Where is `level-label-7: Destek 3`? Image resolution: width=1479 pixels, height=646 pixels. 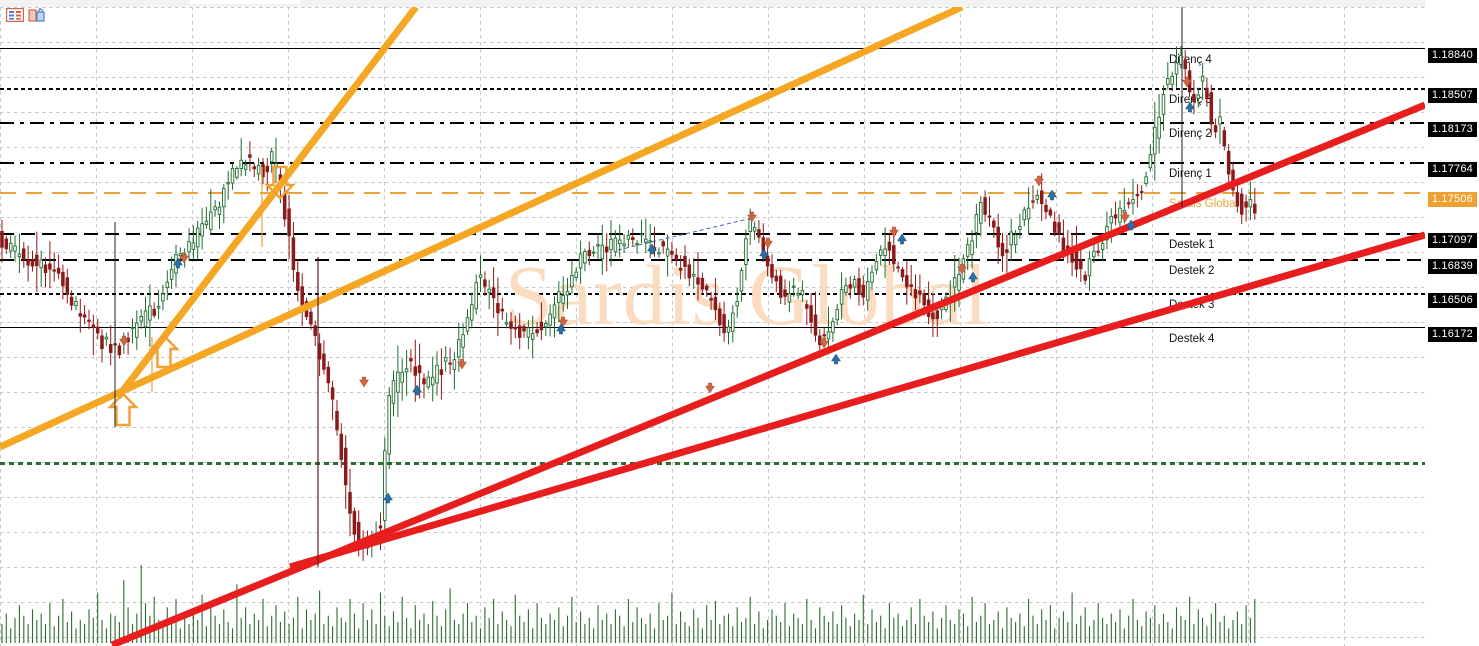
level-label-7: Destek 3 is located at coordinates (1192, 305).